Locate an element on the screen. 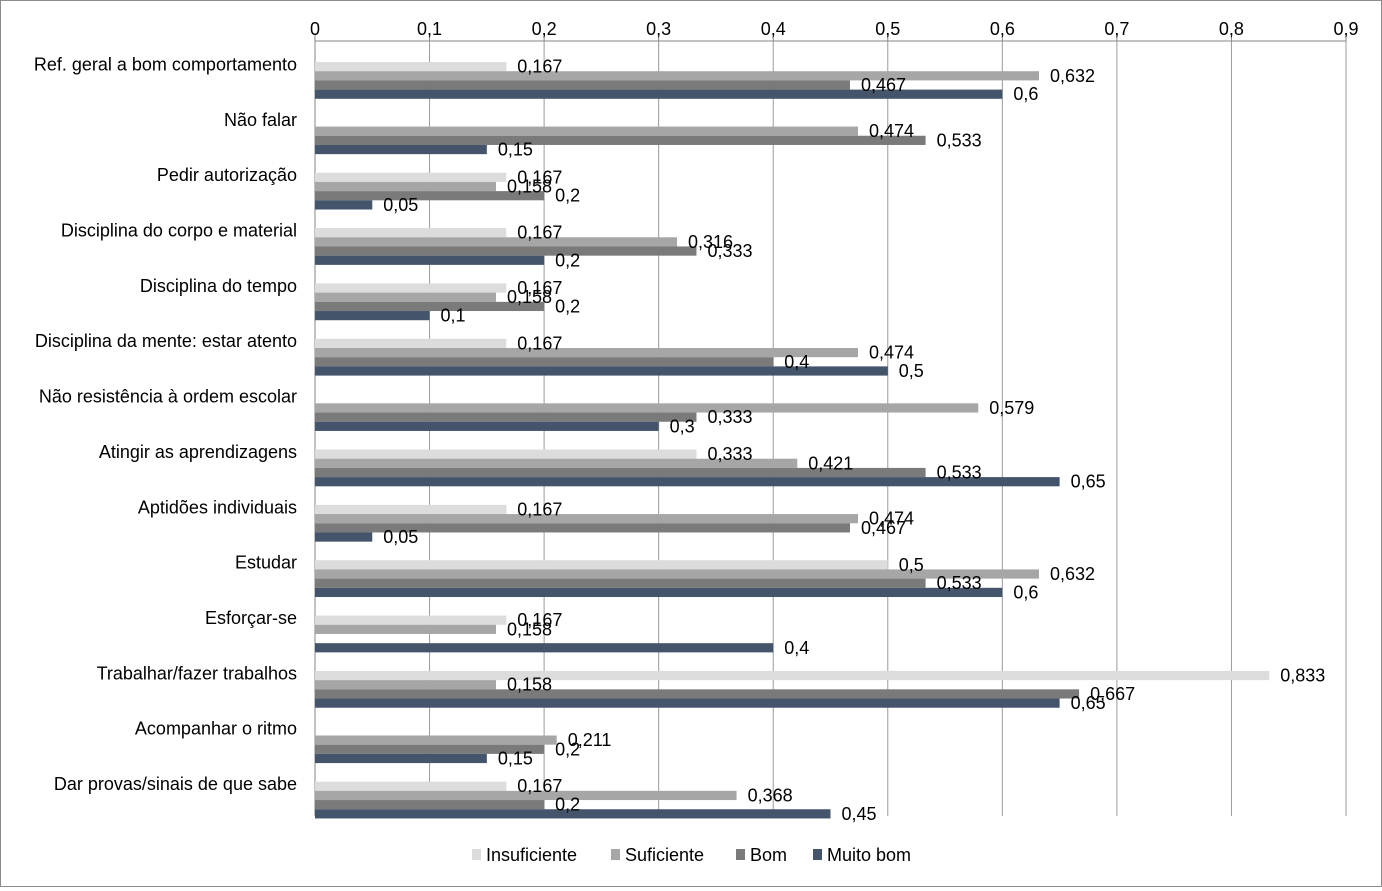 The height and width of the screenshot is (891, 1382). data-label-muito-bom: 0,2 is located at coordinates (567, 260).